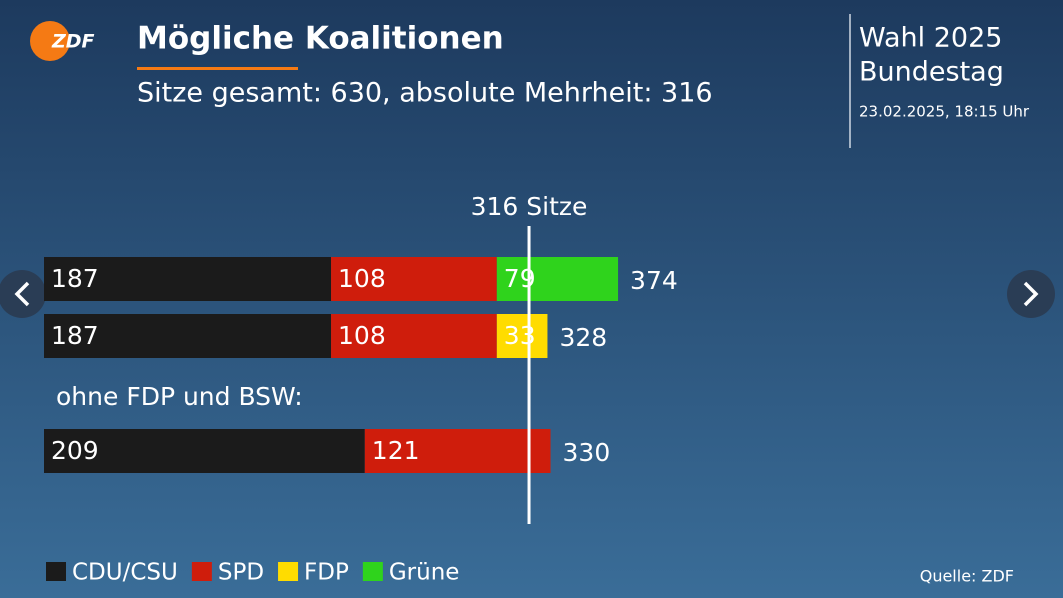 The height and width of the screenshot is (598, 1063). Describe the element at coordinates (179, 396) in the screenshot. I see `annotation: ohne FDP und BSW:` at that location.